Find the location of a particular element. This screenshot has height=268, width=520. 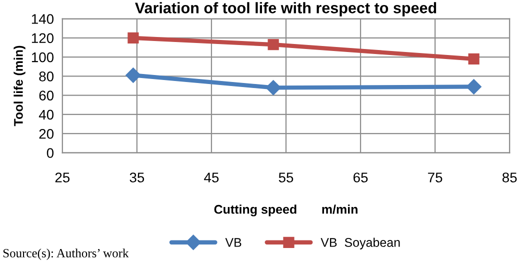

y-tick-label: 0 is located at coordinates (50, 153).